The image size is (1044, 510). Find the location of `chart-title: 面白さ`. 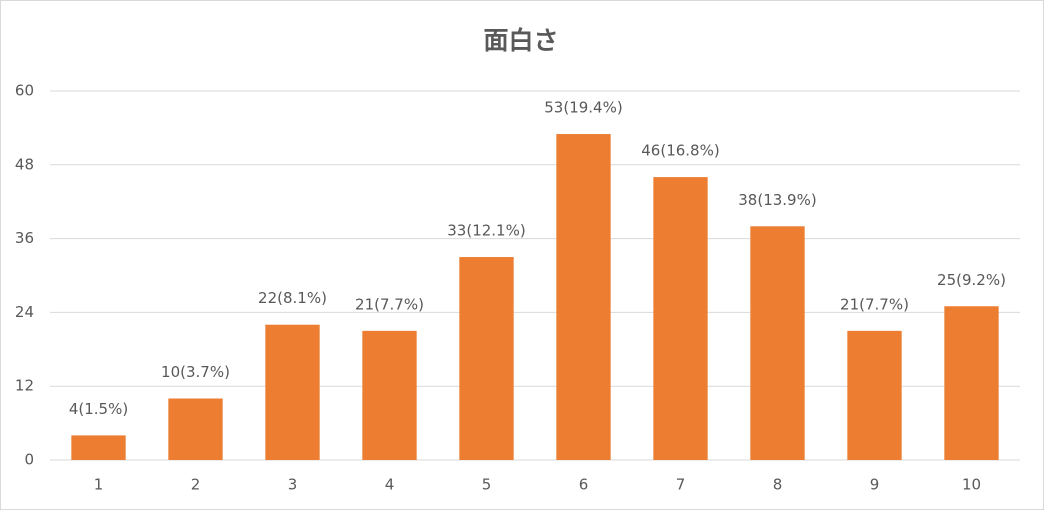

chart-title: 面白さ is located at coordinates (520, 40).